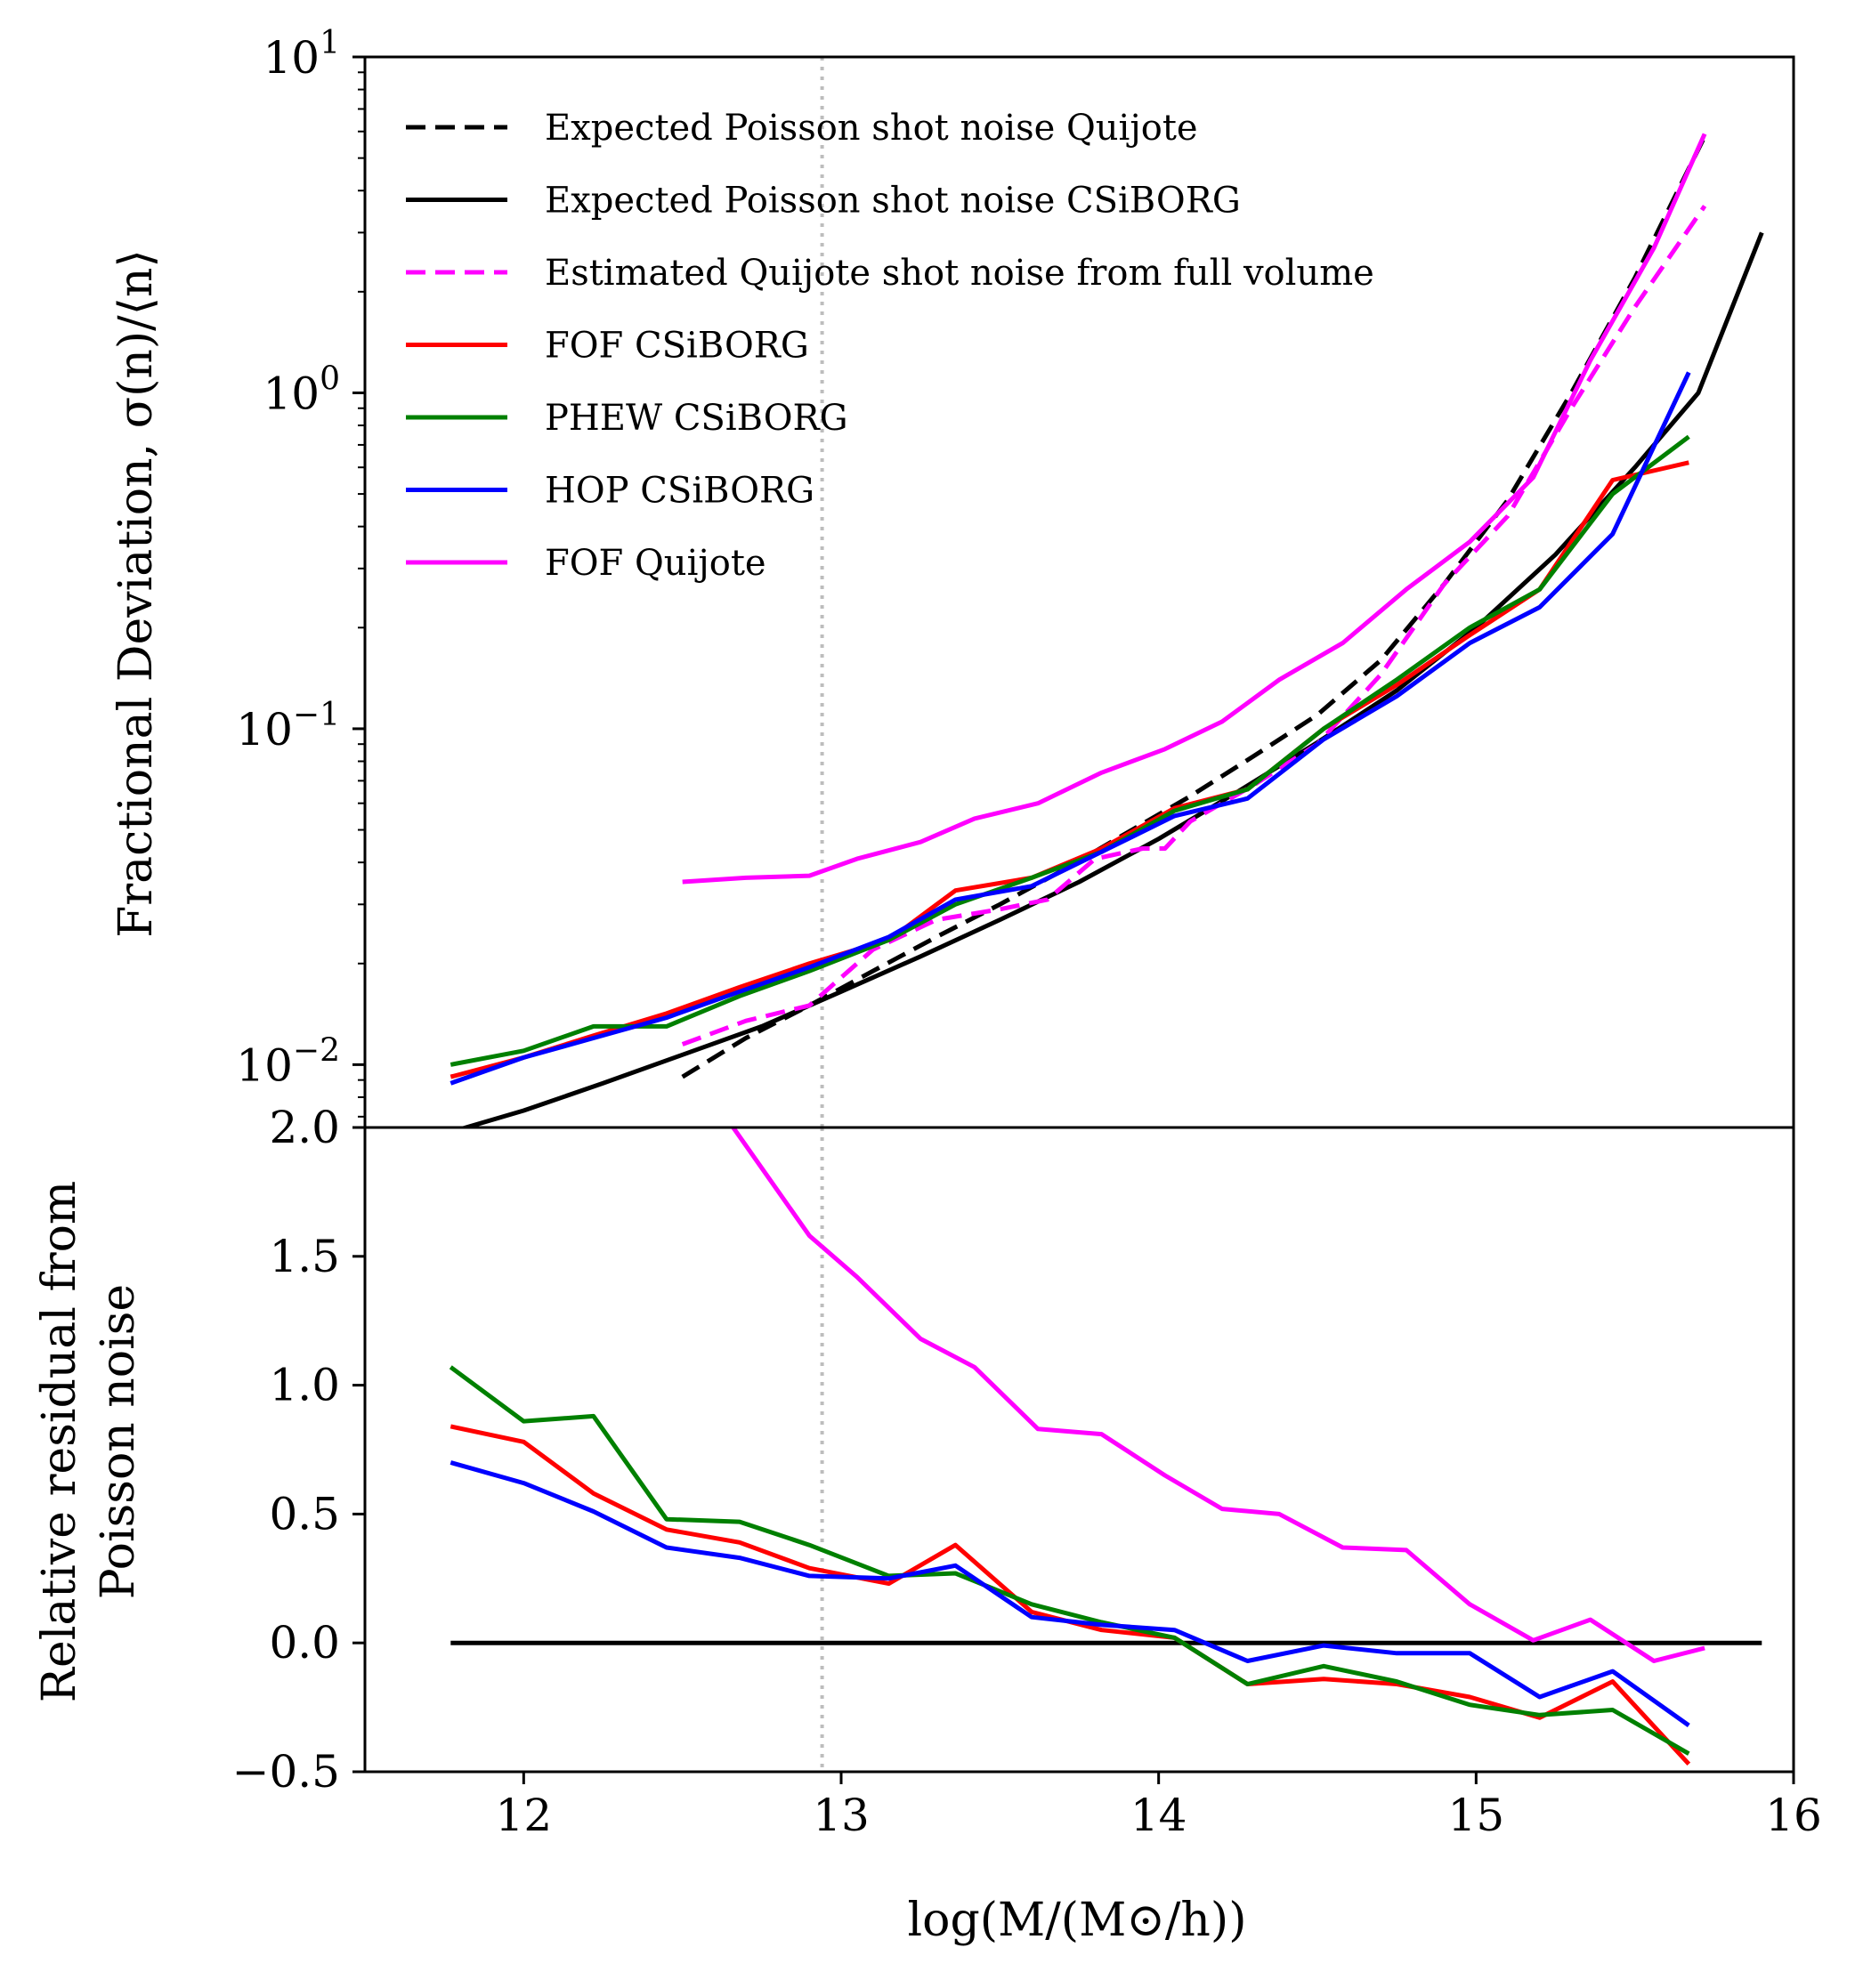 The width and height of the screenshot is (1855, 1988). I want to click on bottom-y-tick-label: 2.0, so click(304, 1127).